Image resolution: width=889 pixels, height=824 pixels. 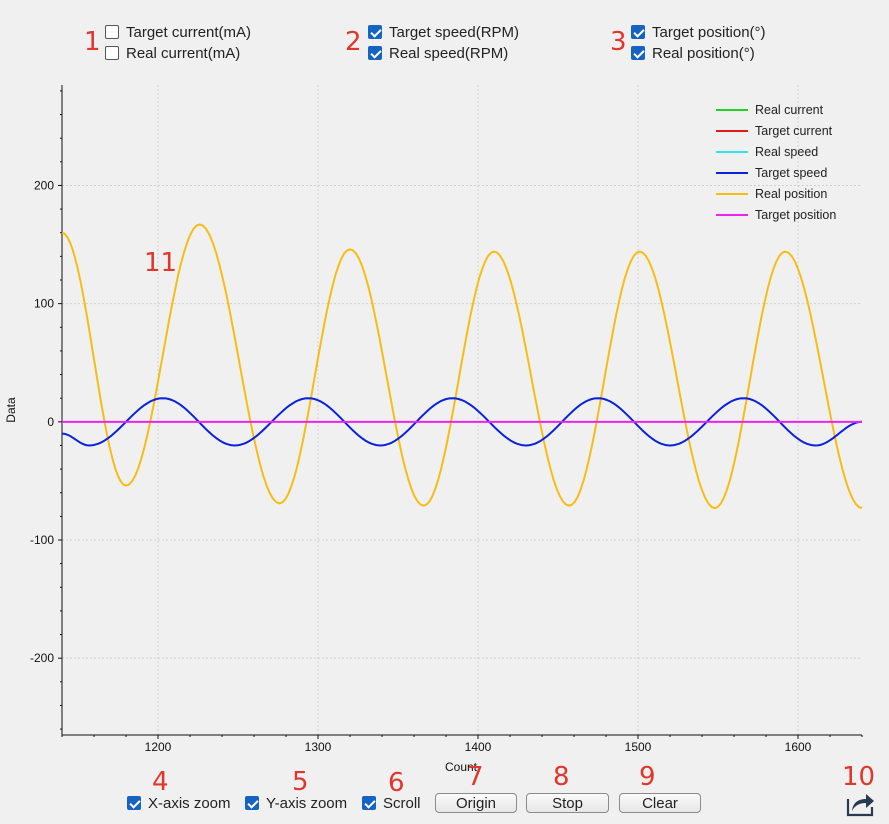 I want to click on x-tick-label: 1200, so click(x=158, y=747).